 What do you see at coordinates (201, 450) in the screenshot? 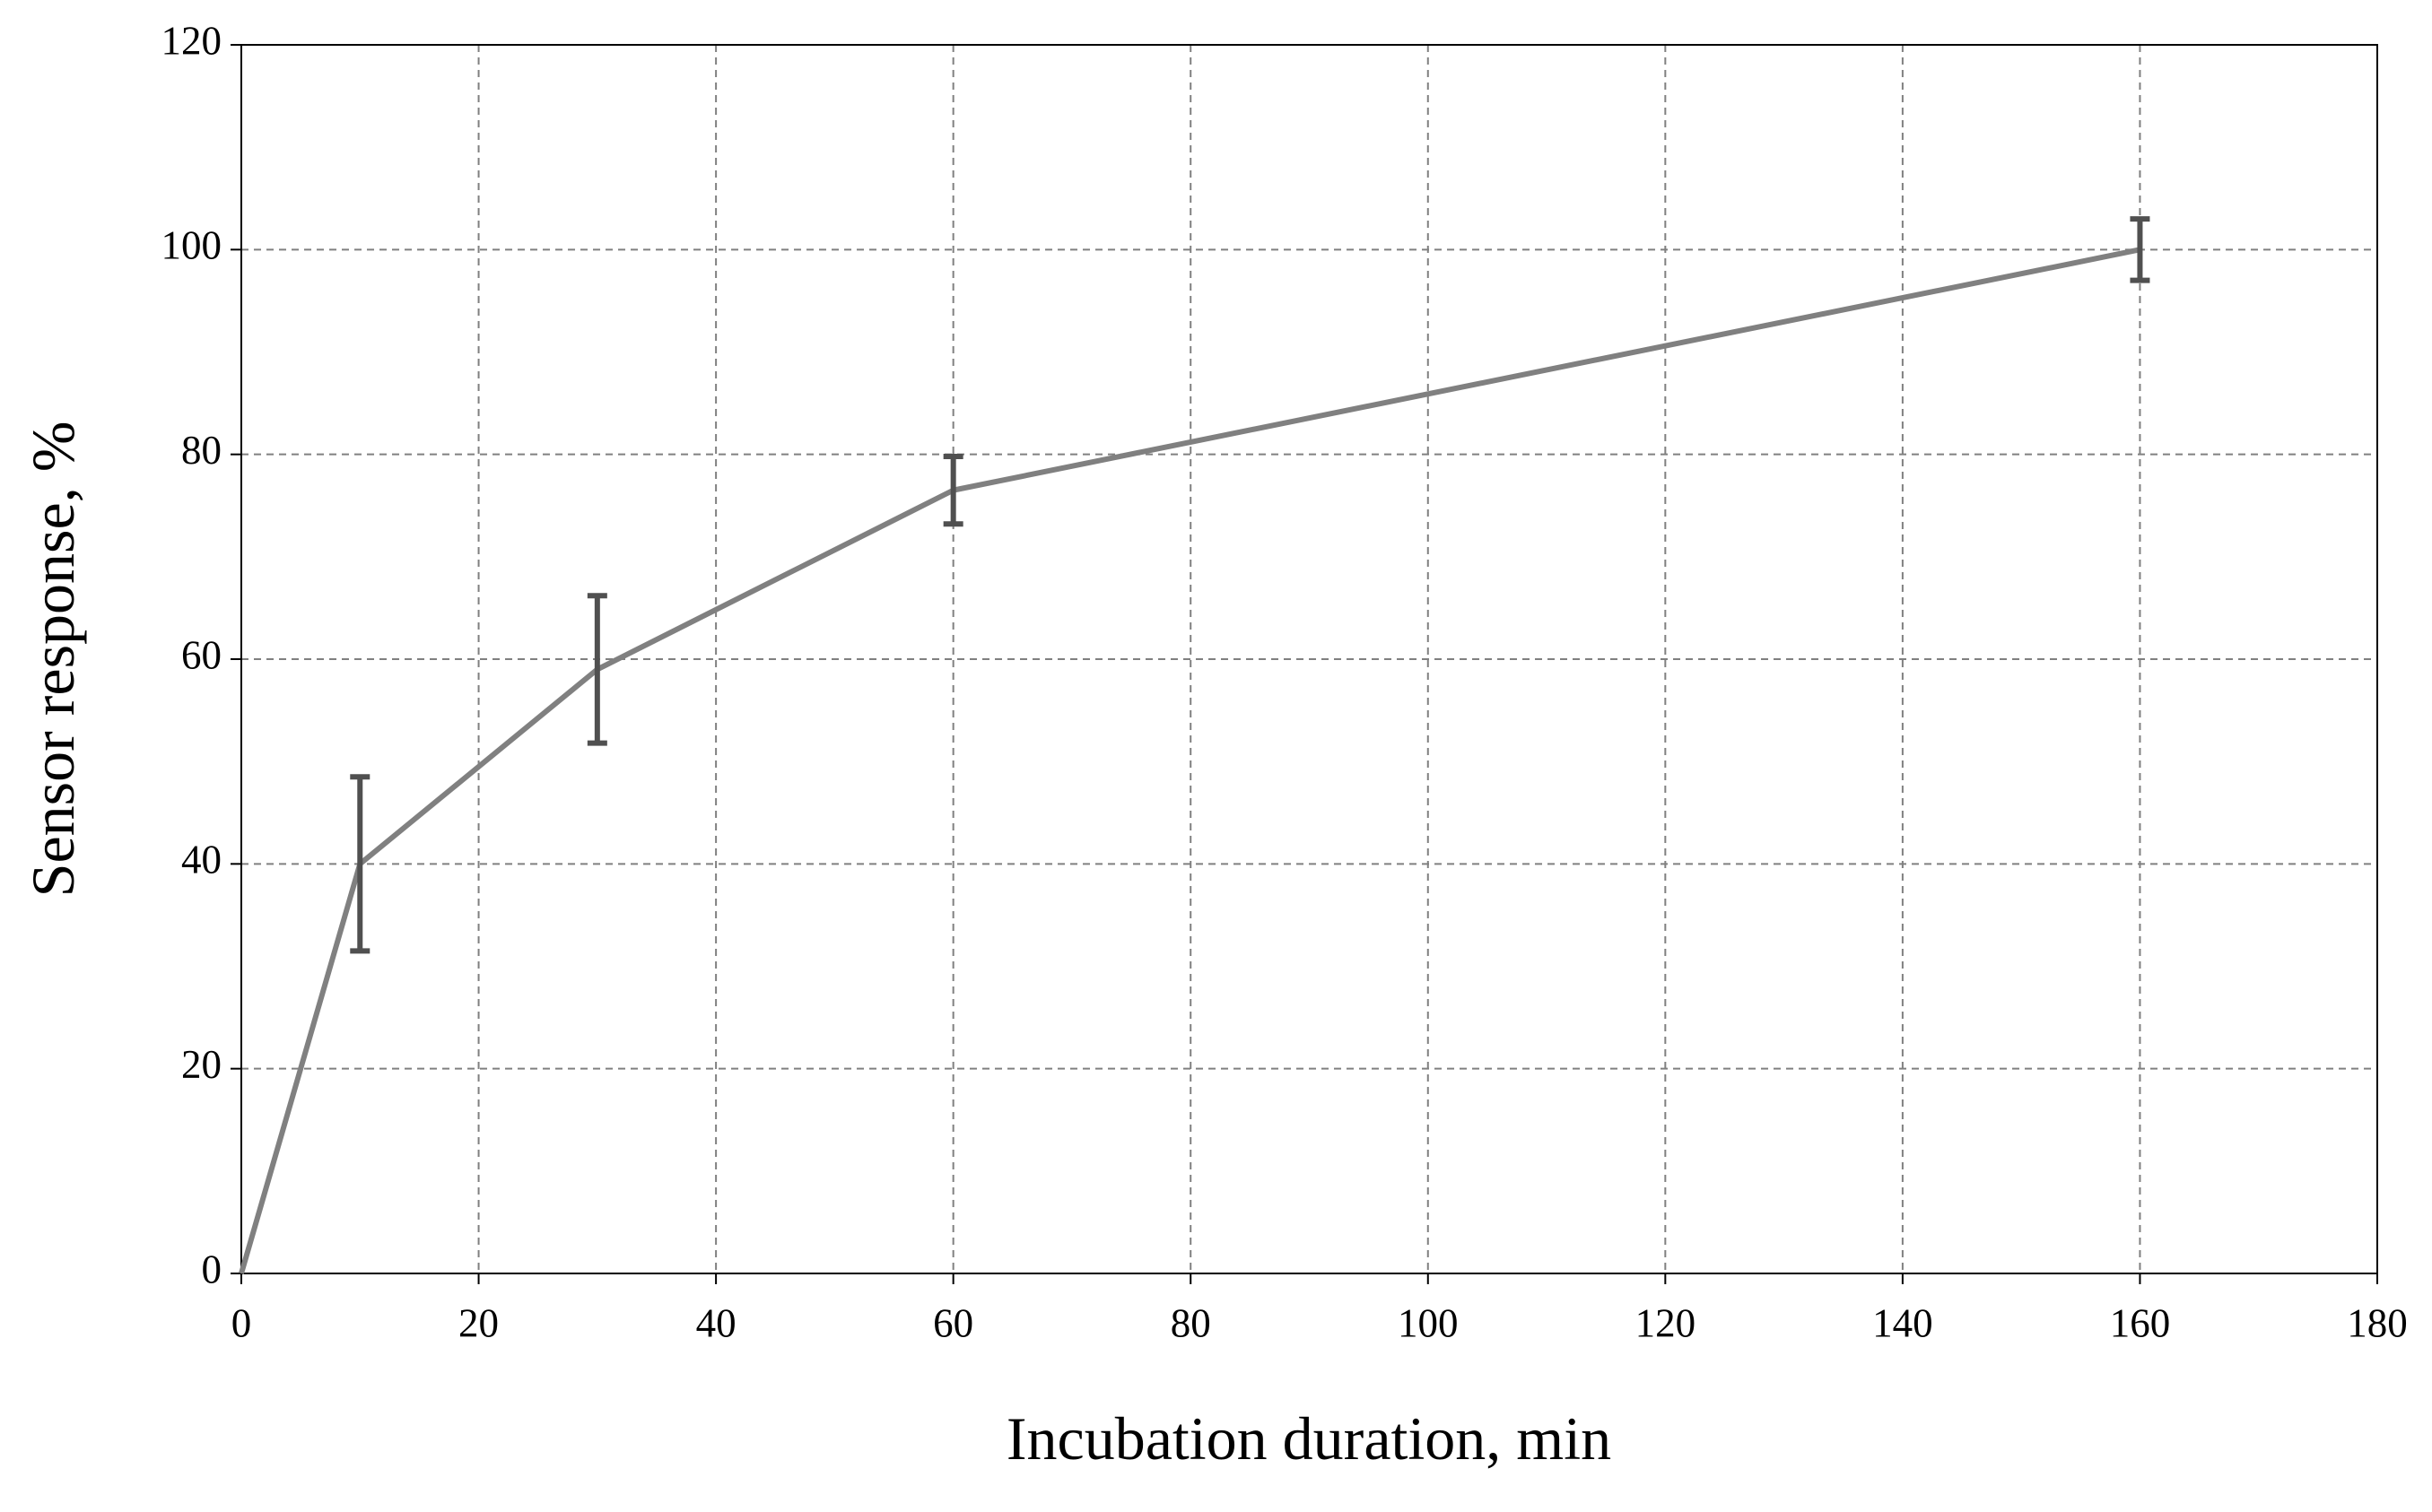
I see `y-tick-label: 80` at bounding box center [201, 450].